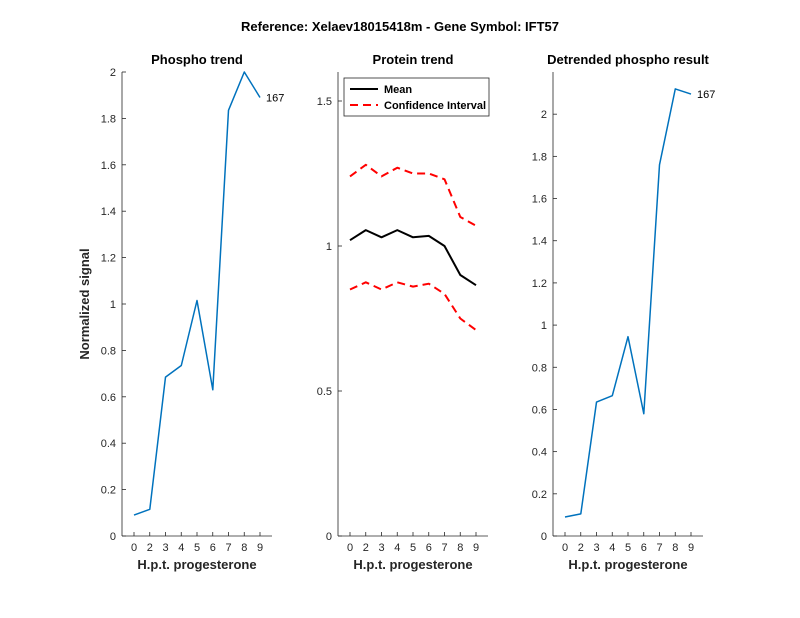 The width and height of the screenshot is (800, 618). What do you see at coordinates (324, 392) in the screenshot?
I see `y-tick-label: 0.5` at bounding box center [324, 392].